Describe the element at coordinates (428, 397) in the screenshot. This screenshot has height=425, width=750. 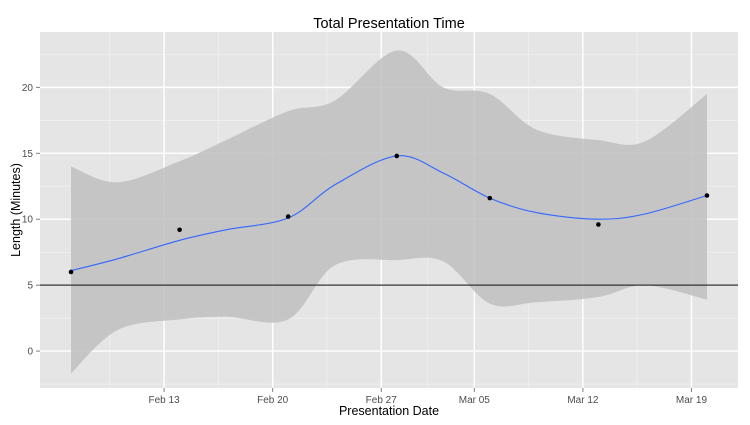
I see `x-axis-ticks: Feb 13 Feb 20 Feb 27 Mar 05 Mar 12 Mar 19` at that location.